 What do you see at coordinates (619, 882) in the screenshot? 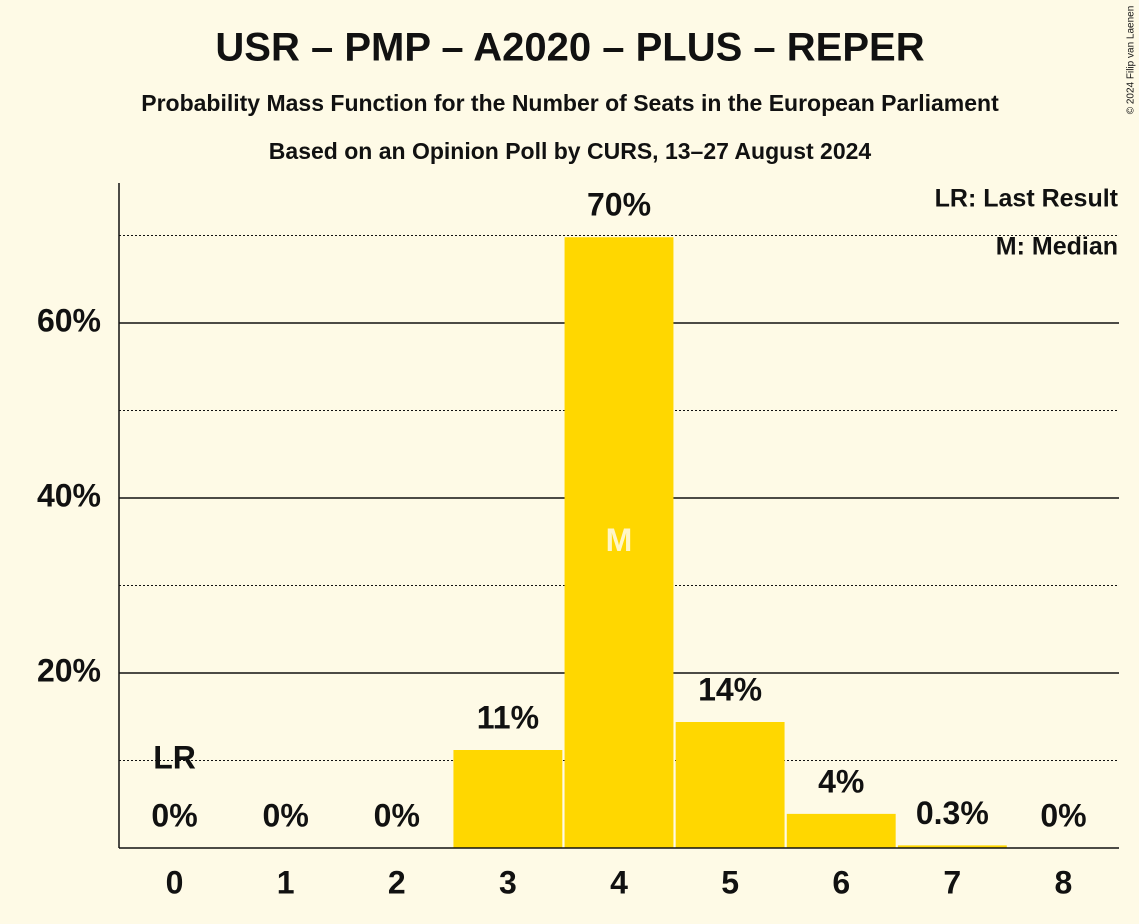
I see `x-tick-label: 4` at bounding box center [619, 882].